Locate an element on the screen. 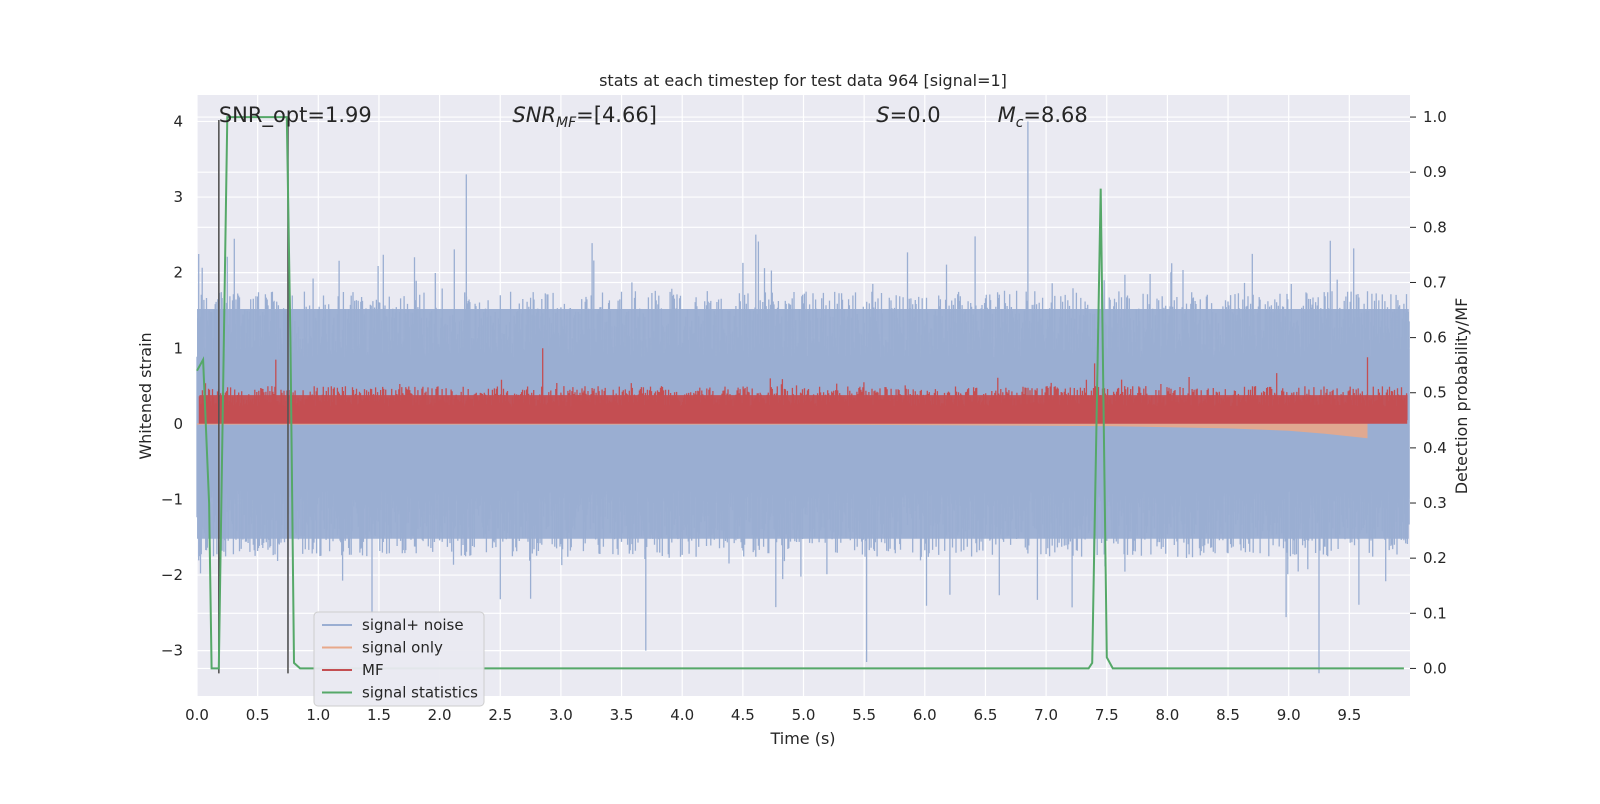 Image resolution: width=1600 pixels, height=804 pixels. annotation-value: =0.0 is located at coordinates (915, 115).